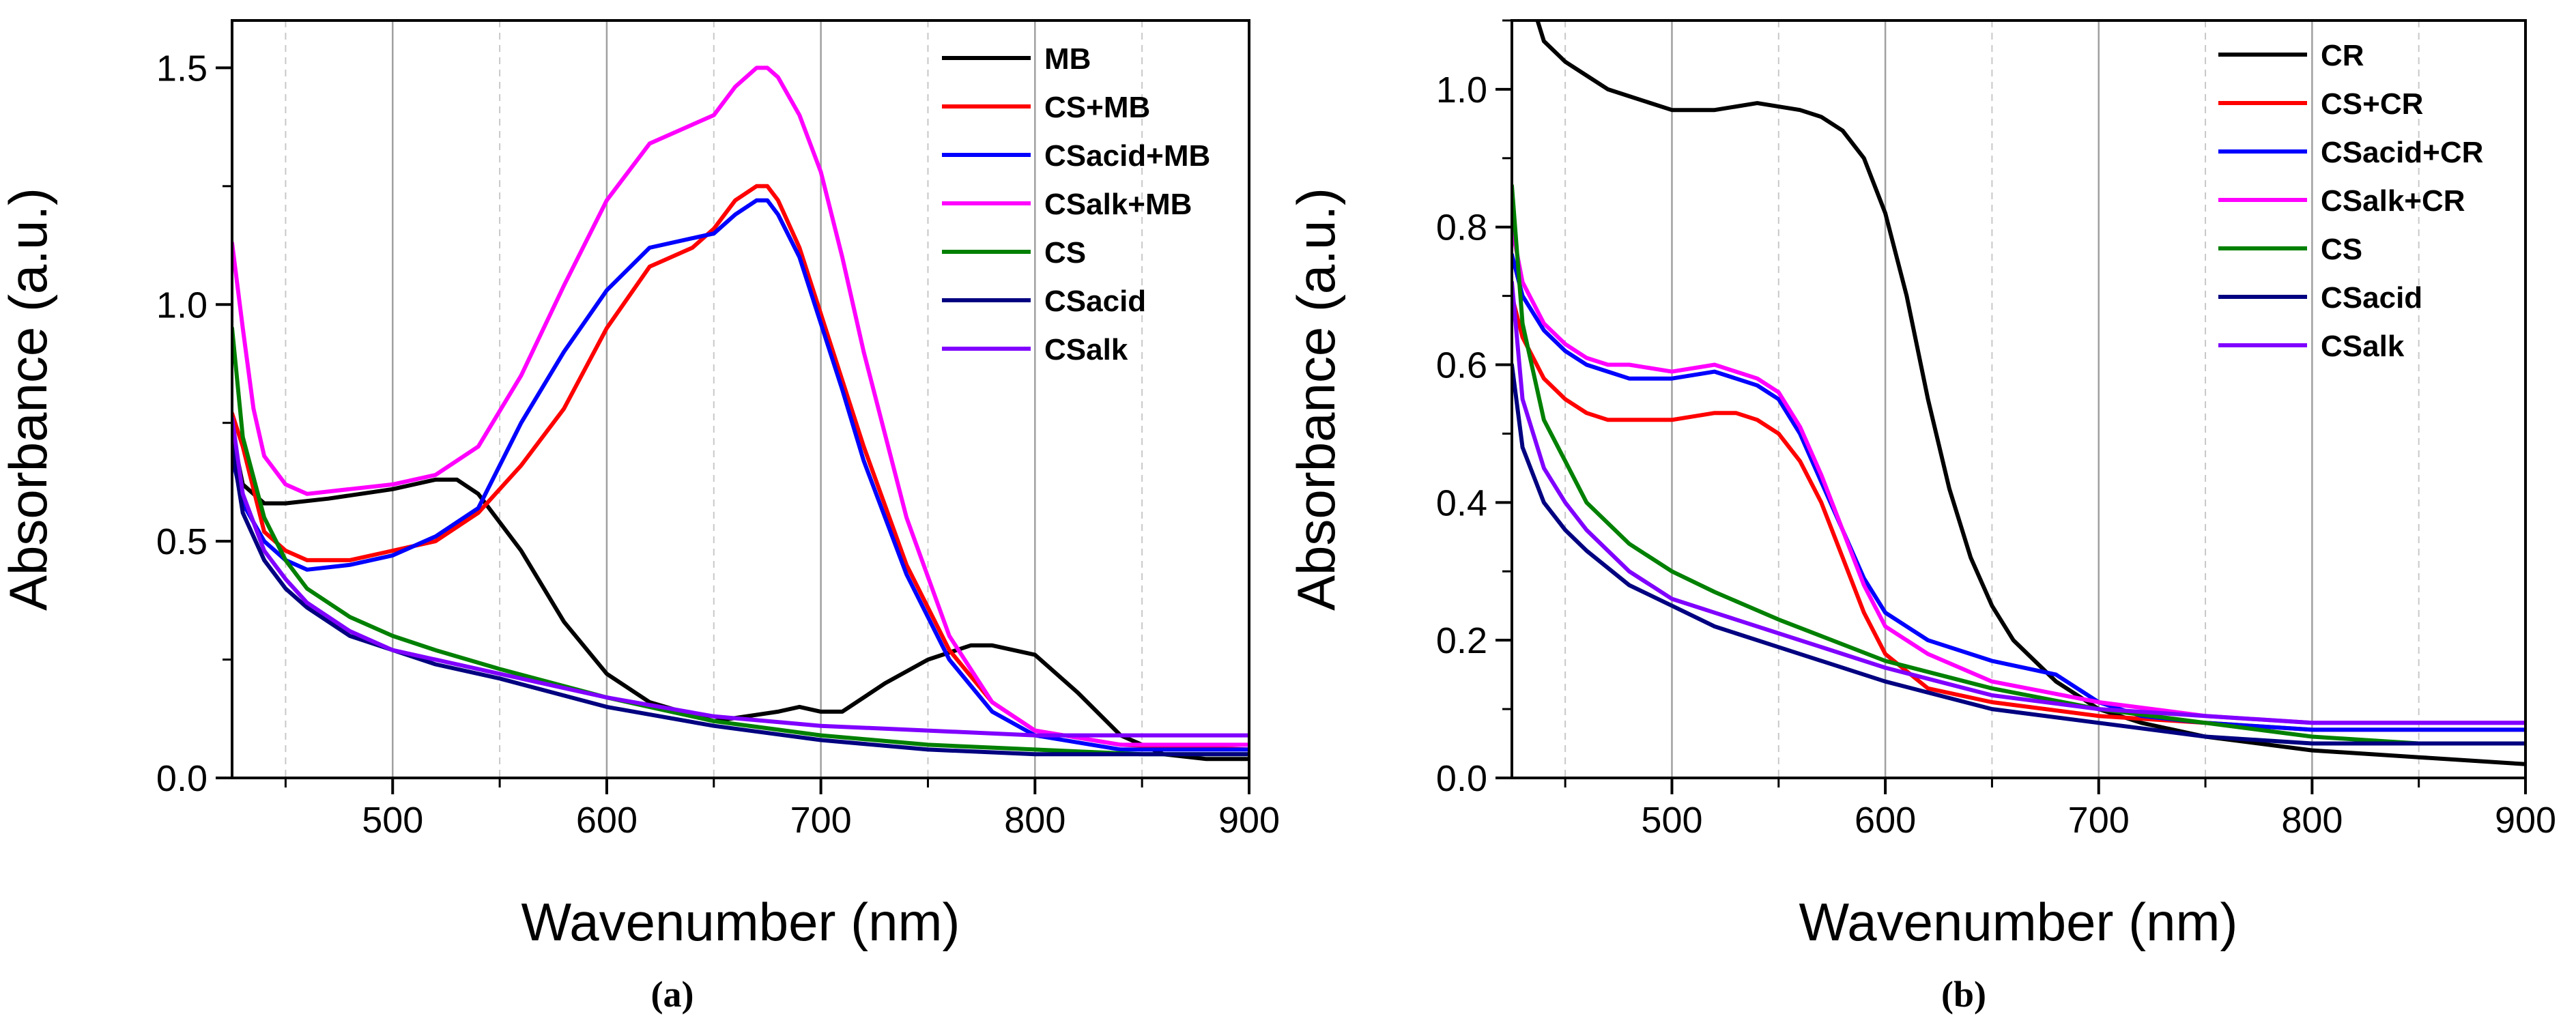 The width and height of the screenshot is (2576, 1027). I want to click on panel-caption: (b), so click(1963, 994).